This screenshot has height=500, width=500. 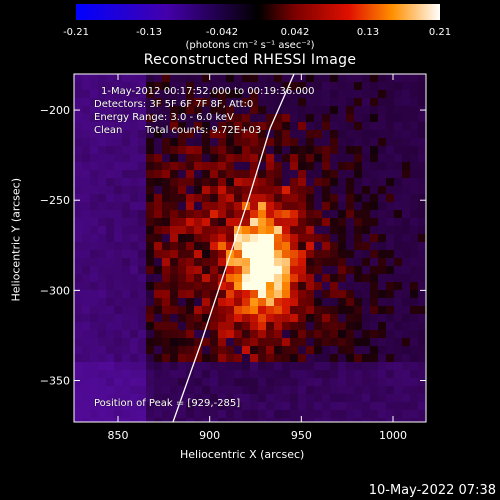 I want to click on y-axis-label: Heliocentric Y (arcsec), so click(x=16, y=239).